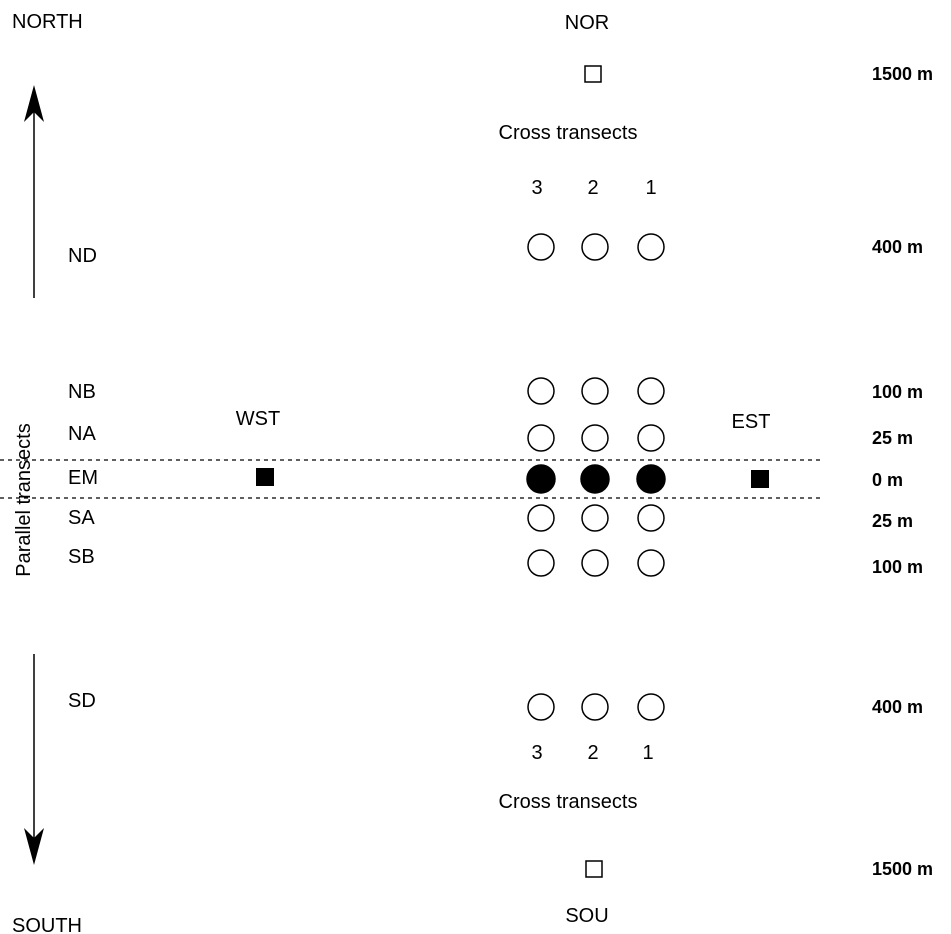  What do you see at coordinates (81, 557) in the screenshot?
I see `row-label-sb: SB` at bounding box center [81, 557].